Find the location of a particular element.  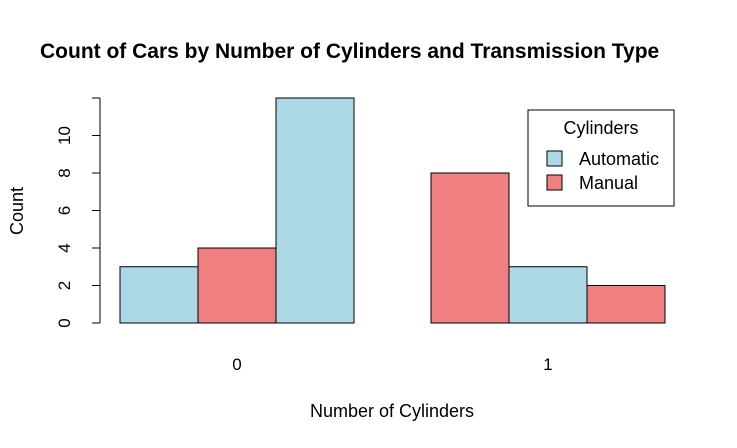

x-axis-label: Number of Cylinders is located at coordinates (392, 411).